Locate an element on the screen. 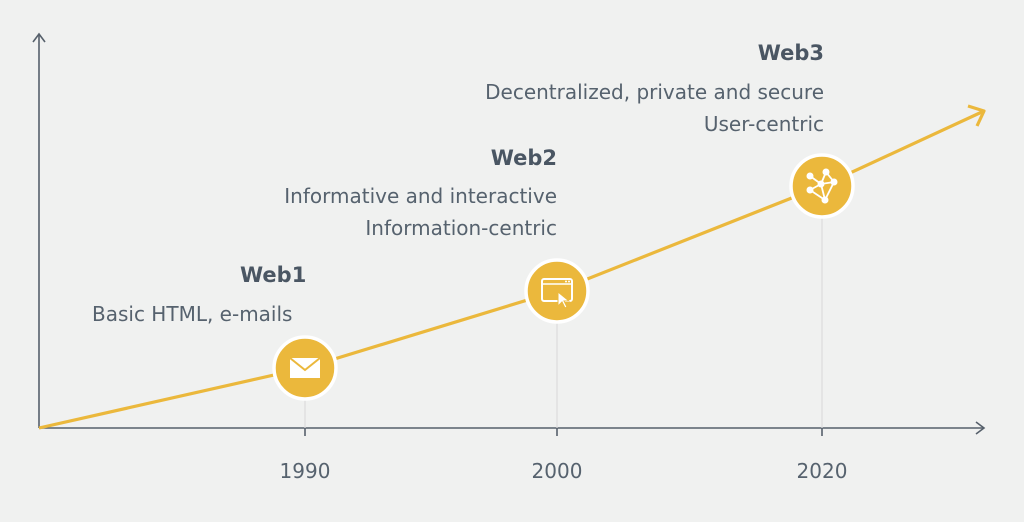  y-axis-arrow-icon is located at coordinates (39, 37).